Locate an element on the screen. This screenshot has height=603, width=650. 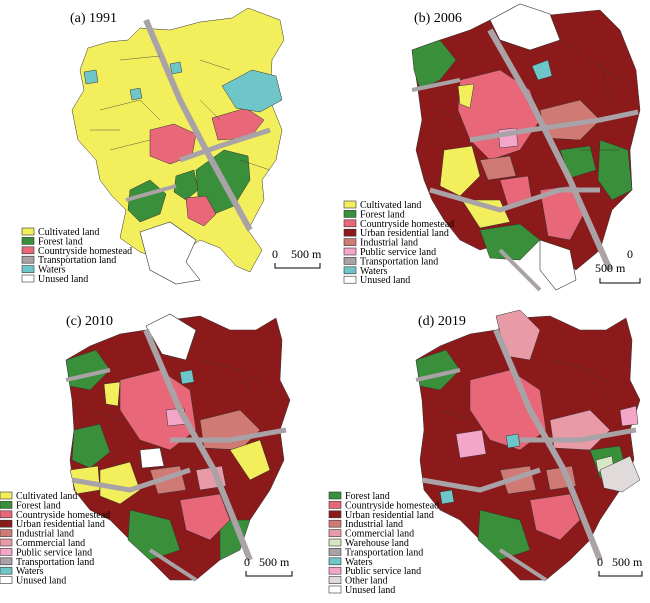
panel-title-c: (c) 2010 is located at coordinates (89, 321).